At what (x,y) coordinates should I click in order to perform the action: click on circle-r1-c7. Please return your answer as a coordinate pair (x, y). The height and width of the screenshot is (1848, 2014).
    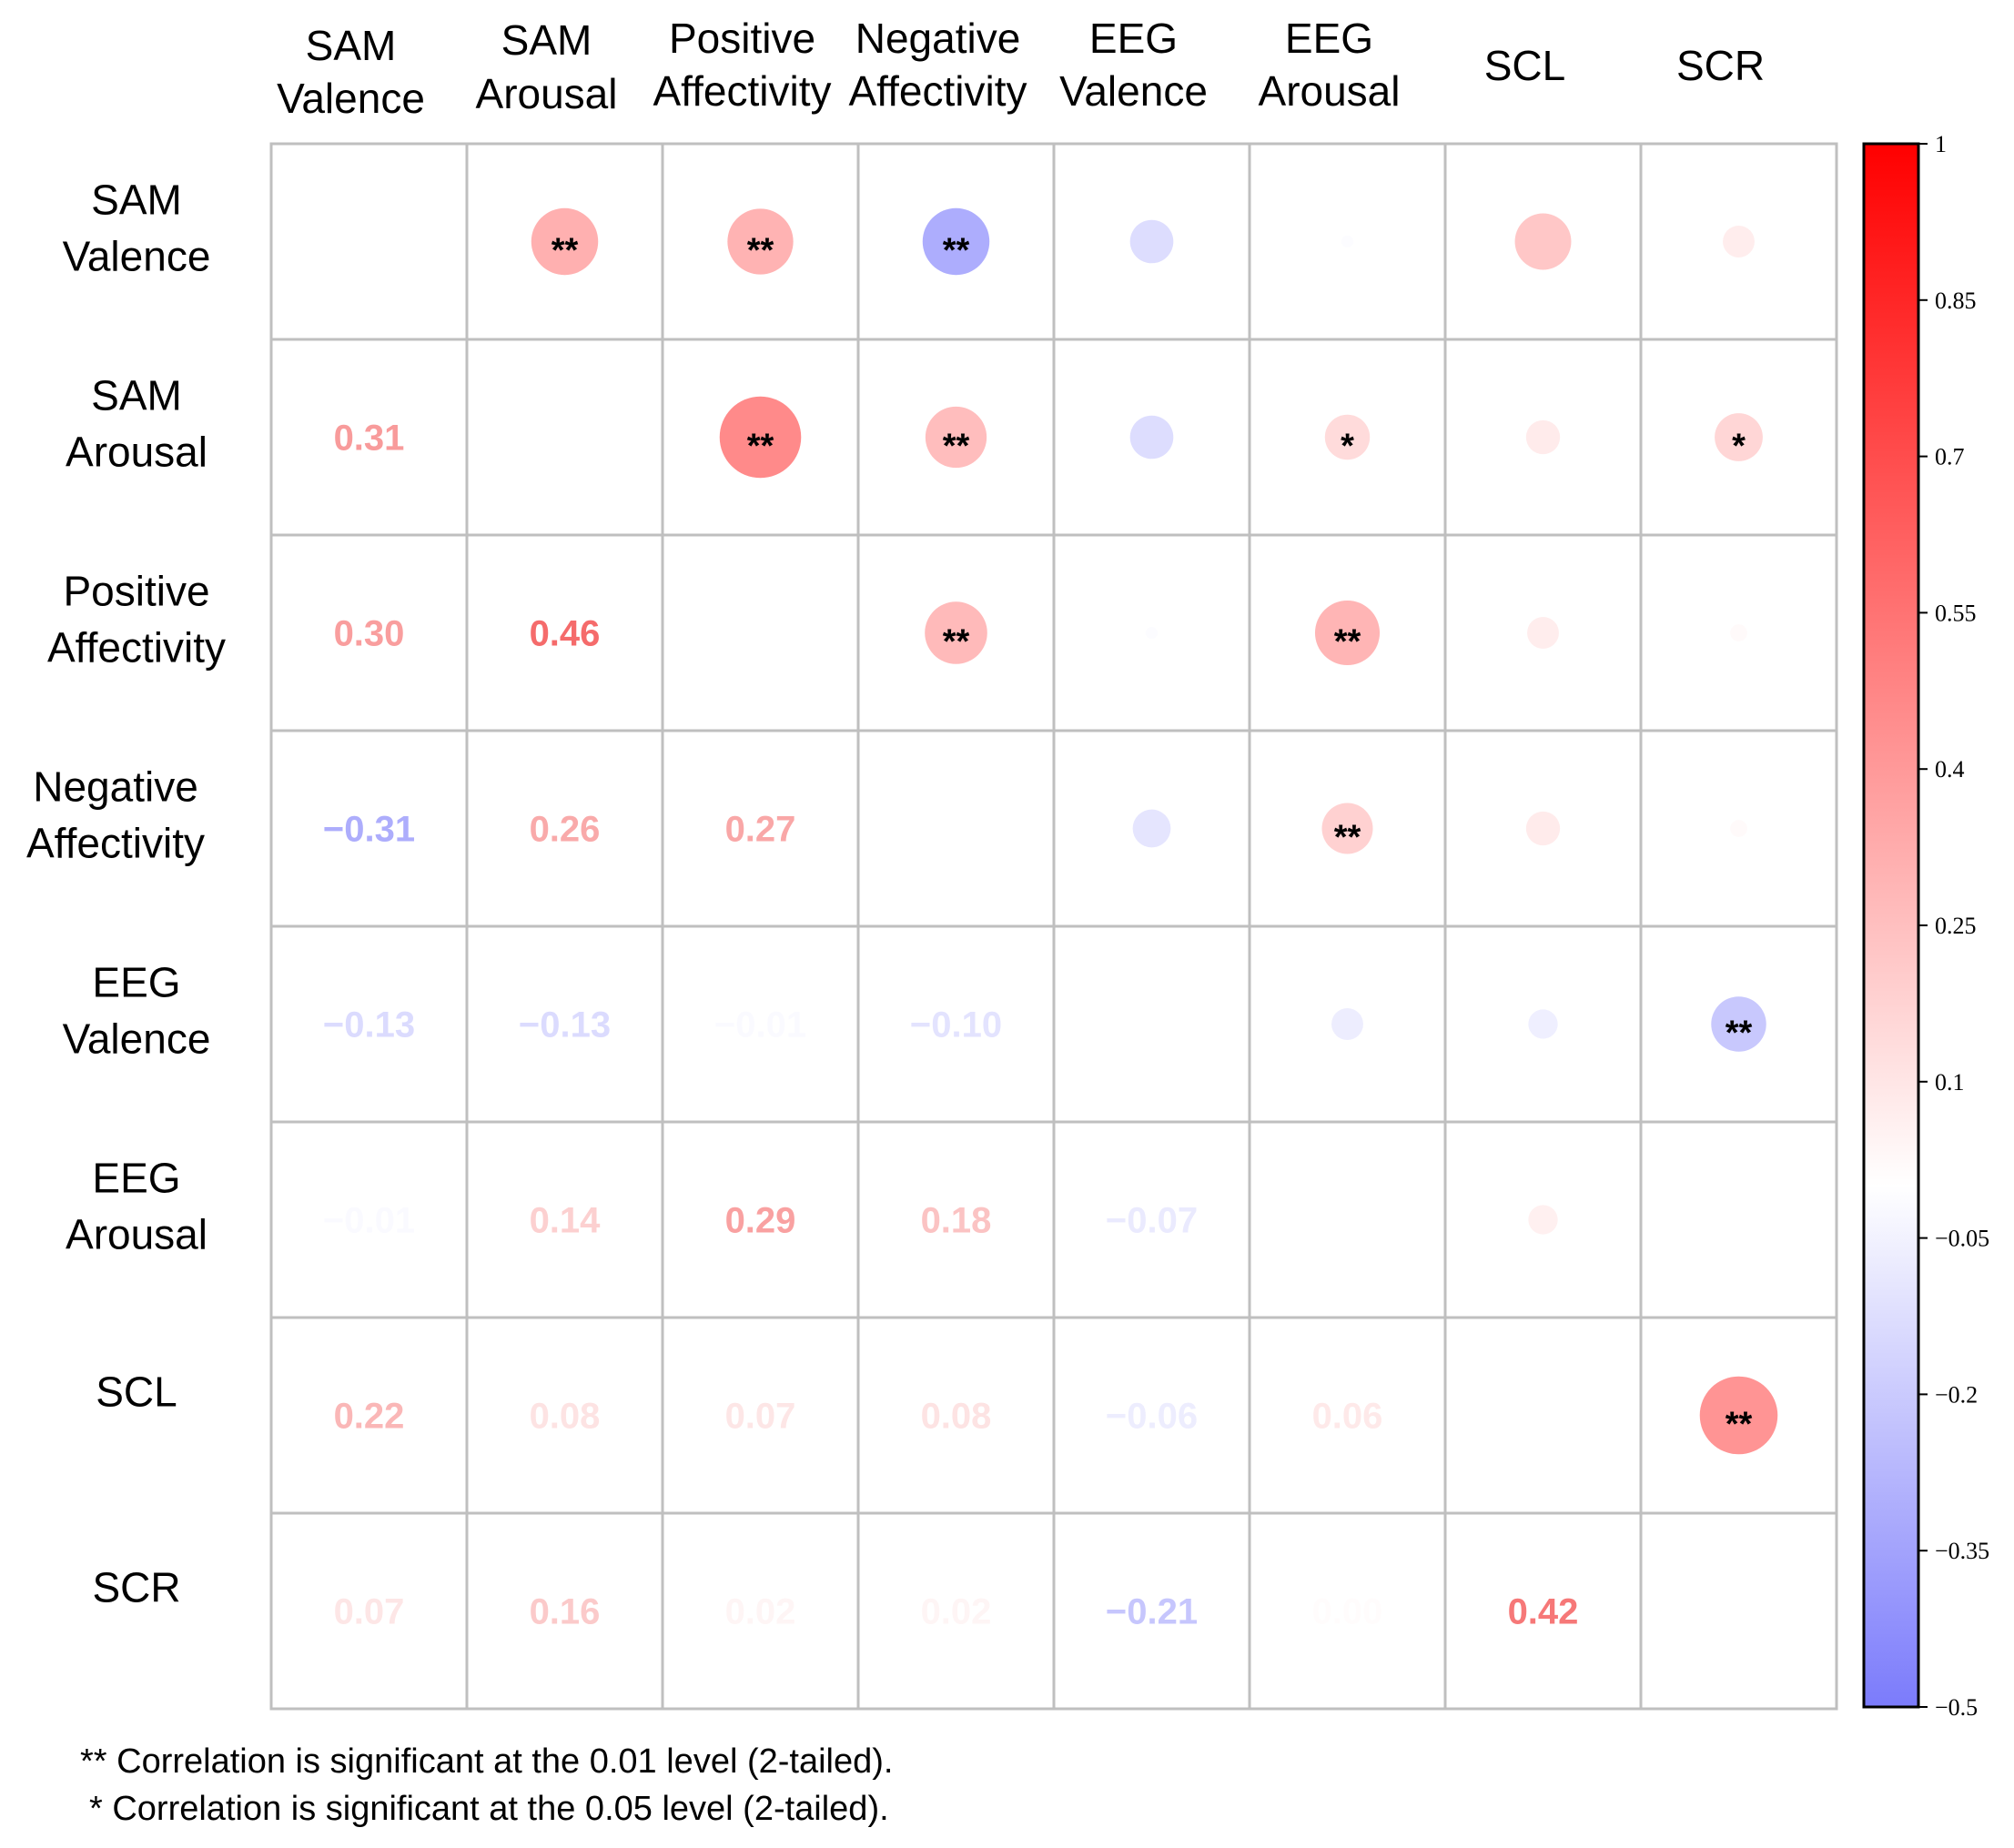
    Looking at the image, I should click on (1543, 242).